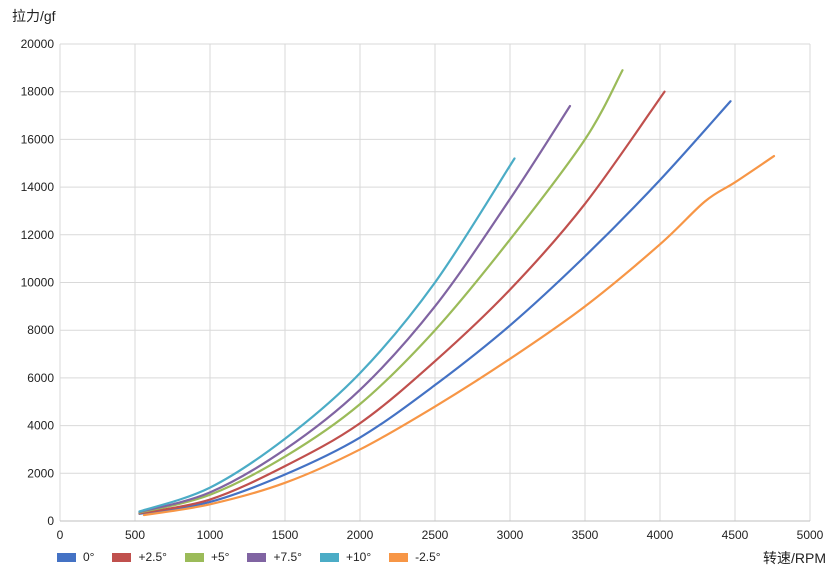 This screenshot has height=573, width=840. I want to click on x-tick-label: 0, so click(60, 535).